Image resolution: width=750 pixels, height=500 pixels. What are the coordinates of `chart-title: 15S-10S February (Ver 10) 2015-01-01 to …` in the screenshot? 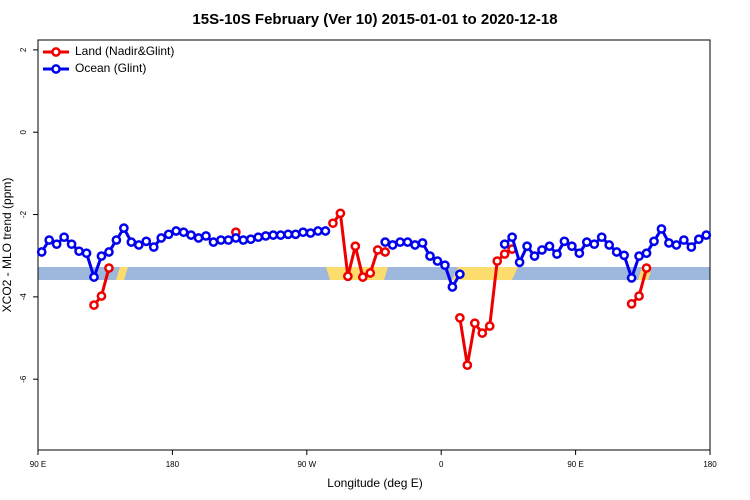 It's located at (374, 19).